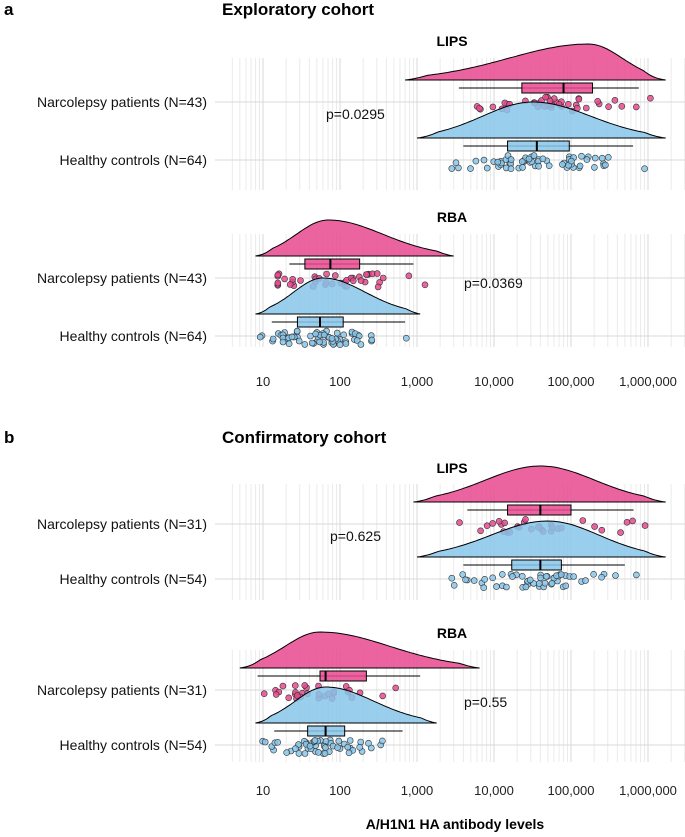 Image resolution: width=685 pixels, height=837 pixels. Describe the element at coordinates (417, 381) in the screenshot. I see `x-tick-label-a-1000: 1,000` at that location.